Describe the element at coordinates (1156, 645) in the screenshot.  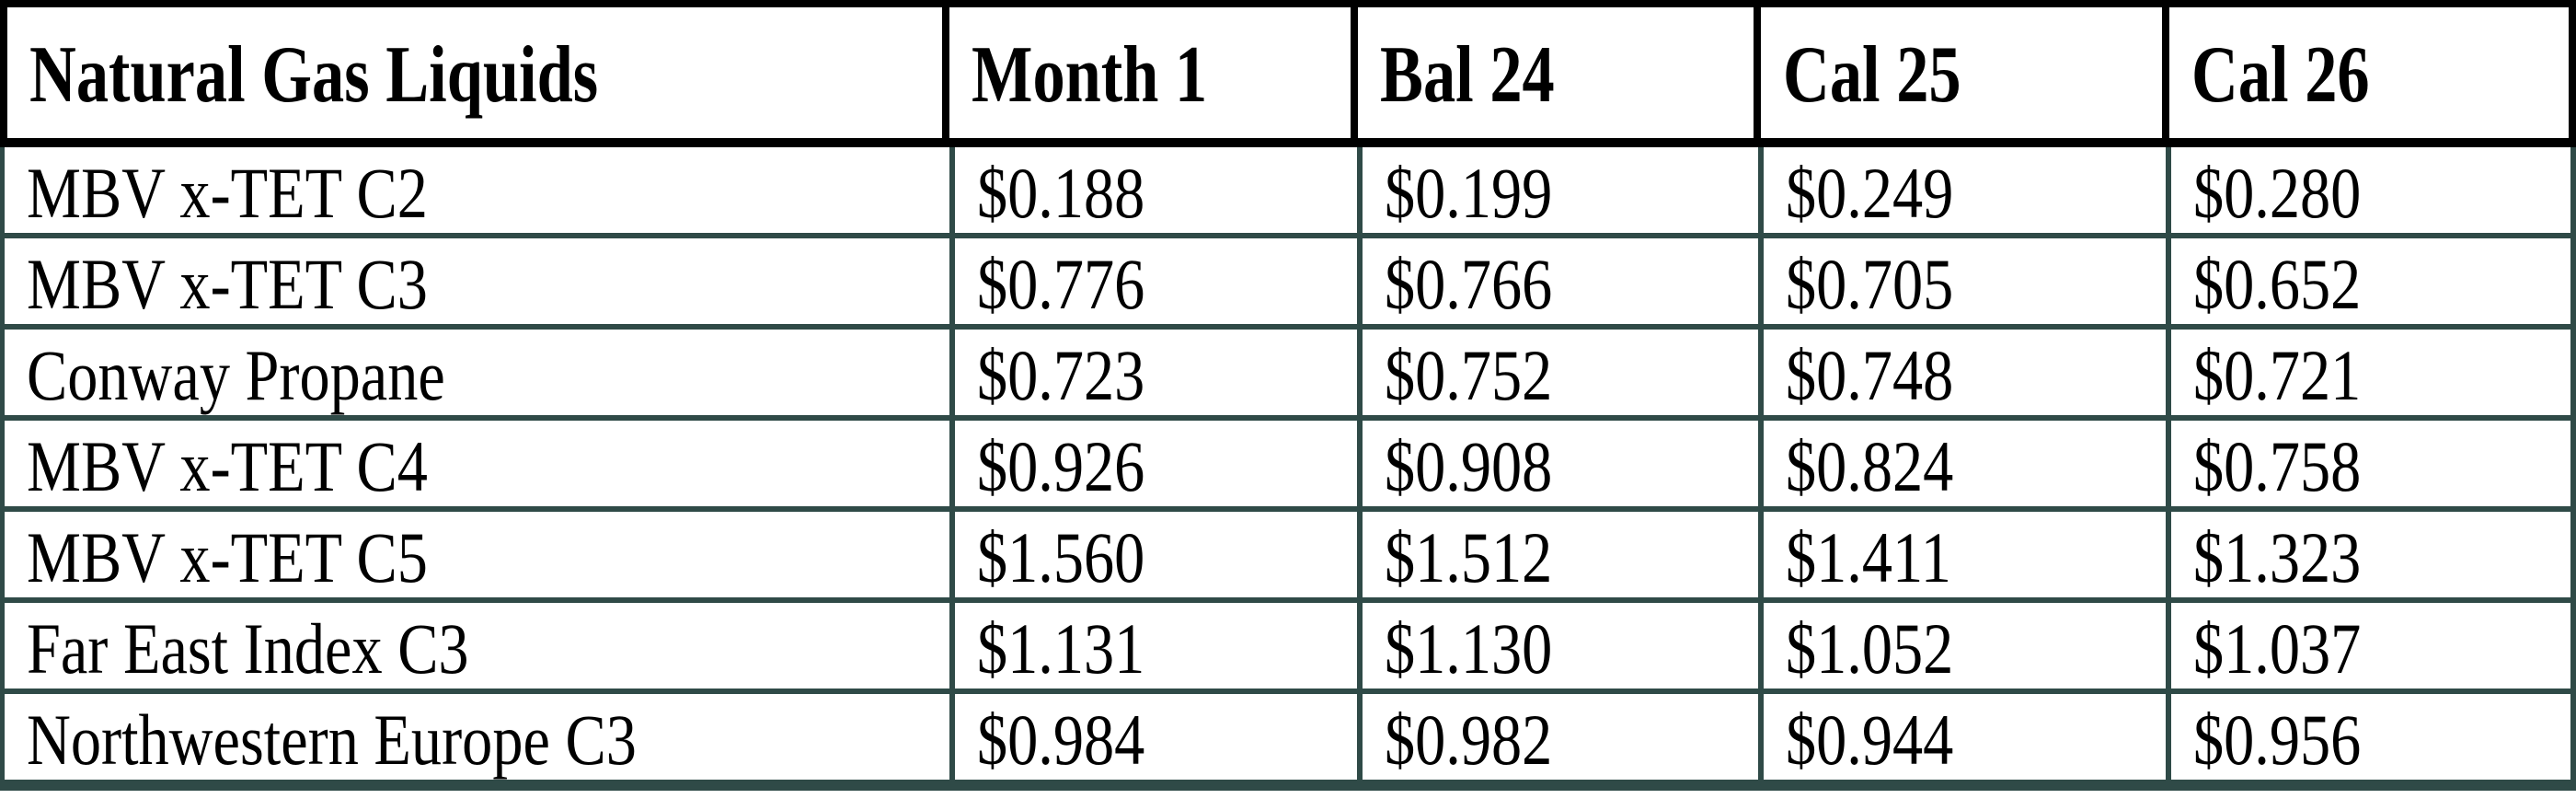
I see `price-cell: $1.131` at that location.